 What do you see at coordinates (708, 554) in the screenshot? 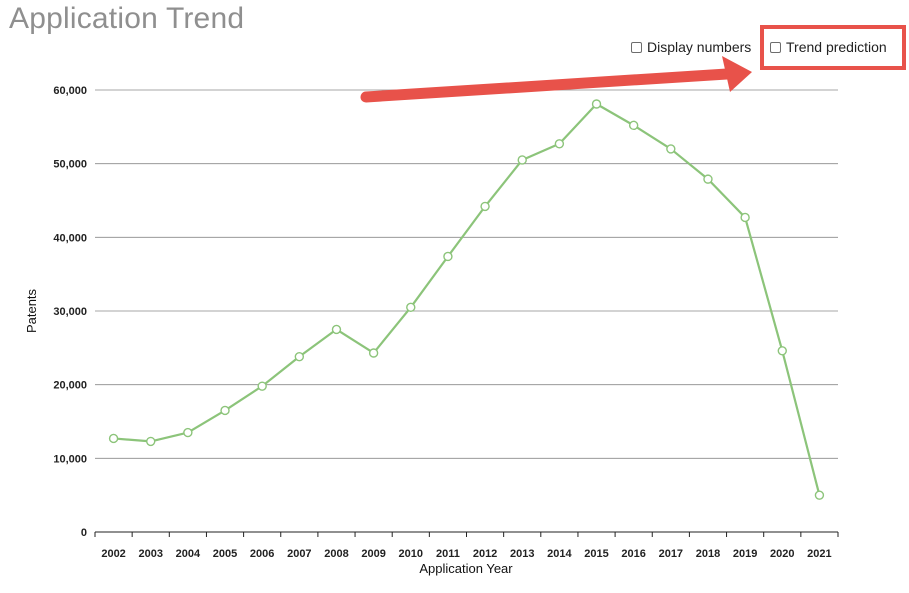
I see `x-tick-label: 2018` at bounding box center [708, 554].